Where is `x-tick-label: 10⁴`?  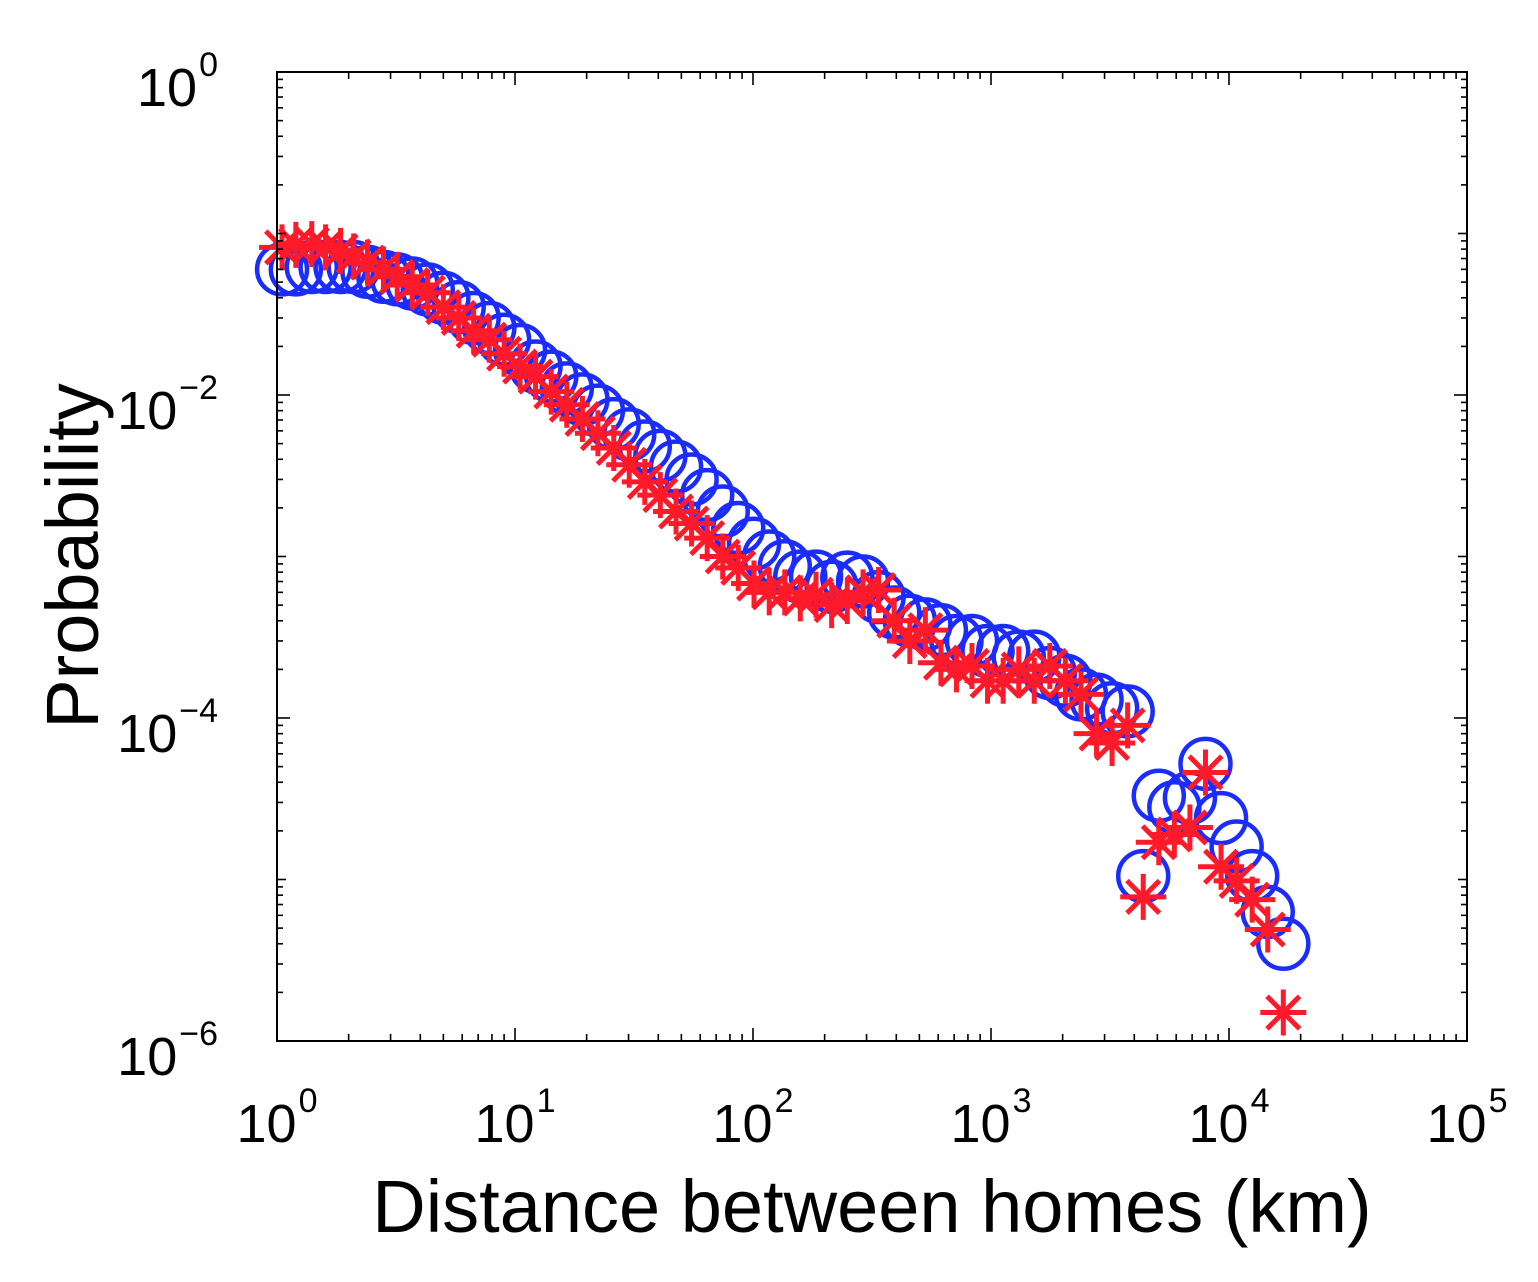 x-tick-label: 10⁴ is located at coordinates (1229, 1118).